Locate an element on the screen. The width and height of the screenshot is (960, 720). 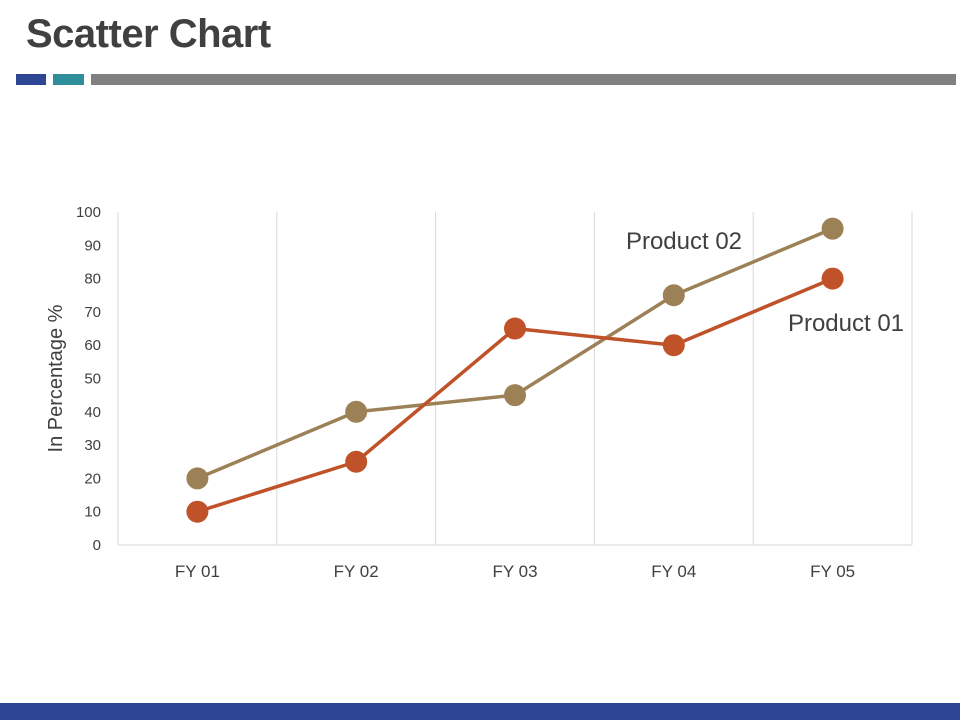
x-tick-label: FY 01 is located at coordinates (197, 571).